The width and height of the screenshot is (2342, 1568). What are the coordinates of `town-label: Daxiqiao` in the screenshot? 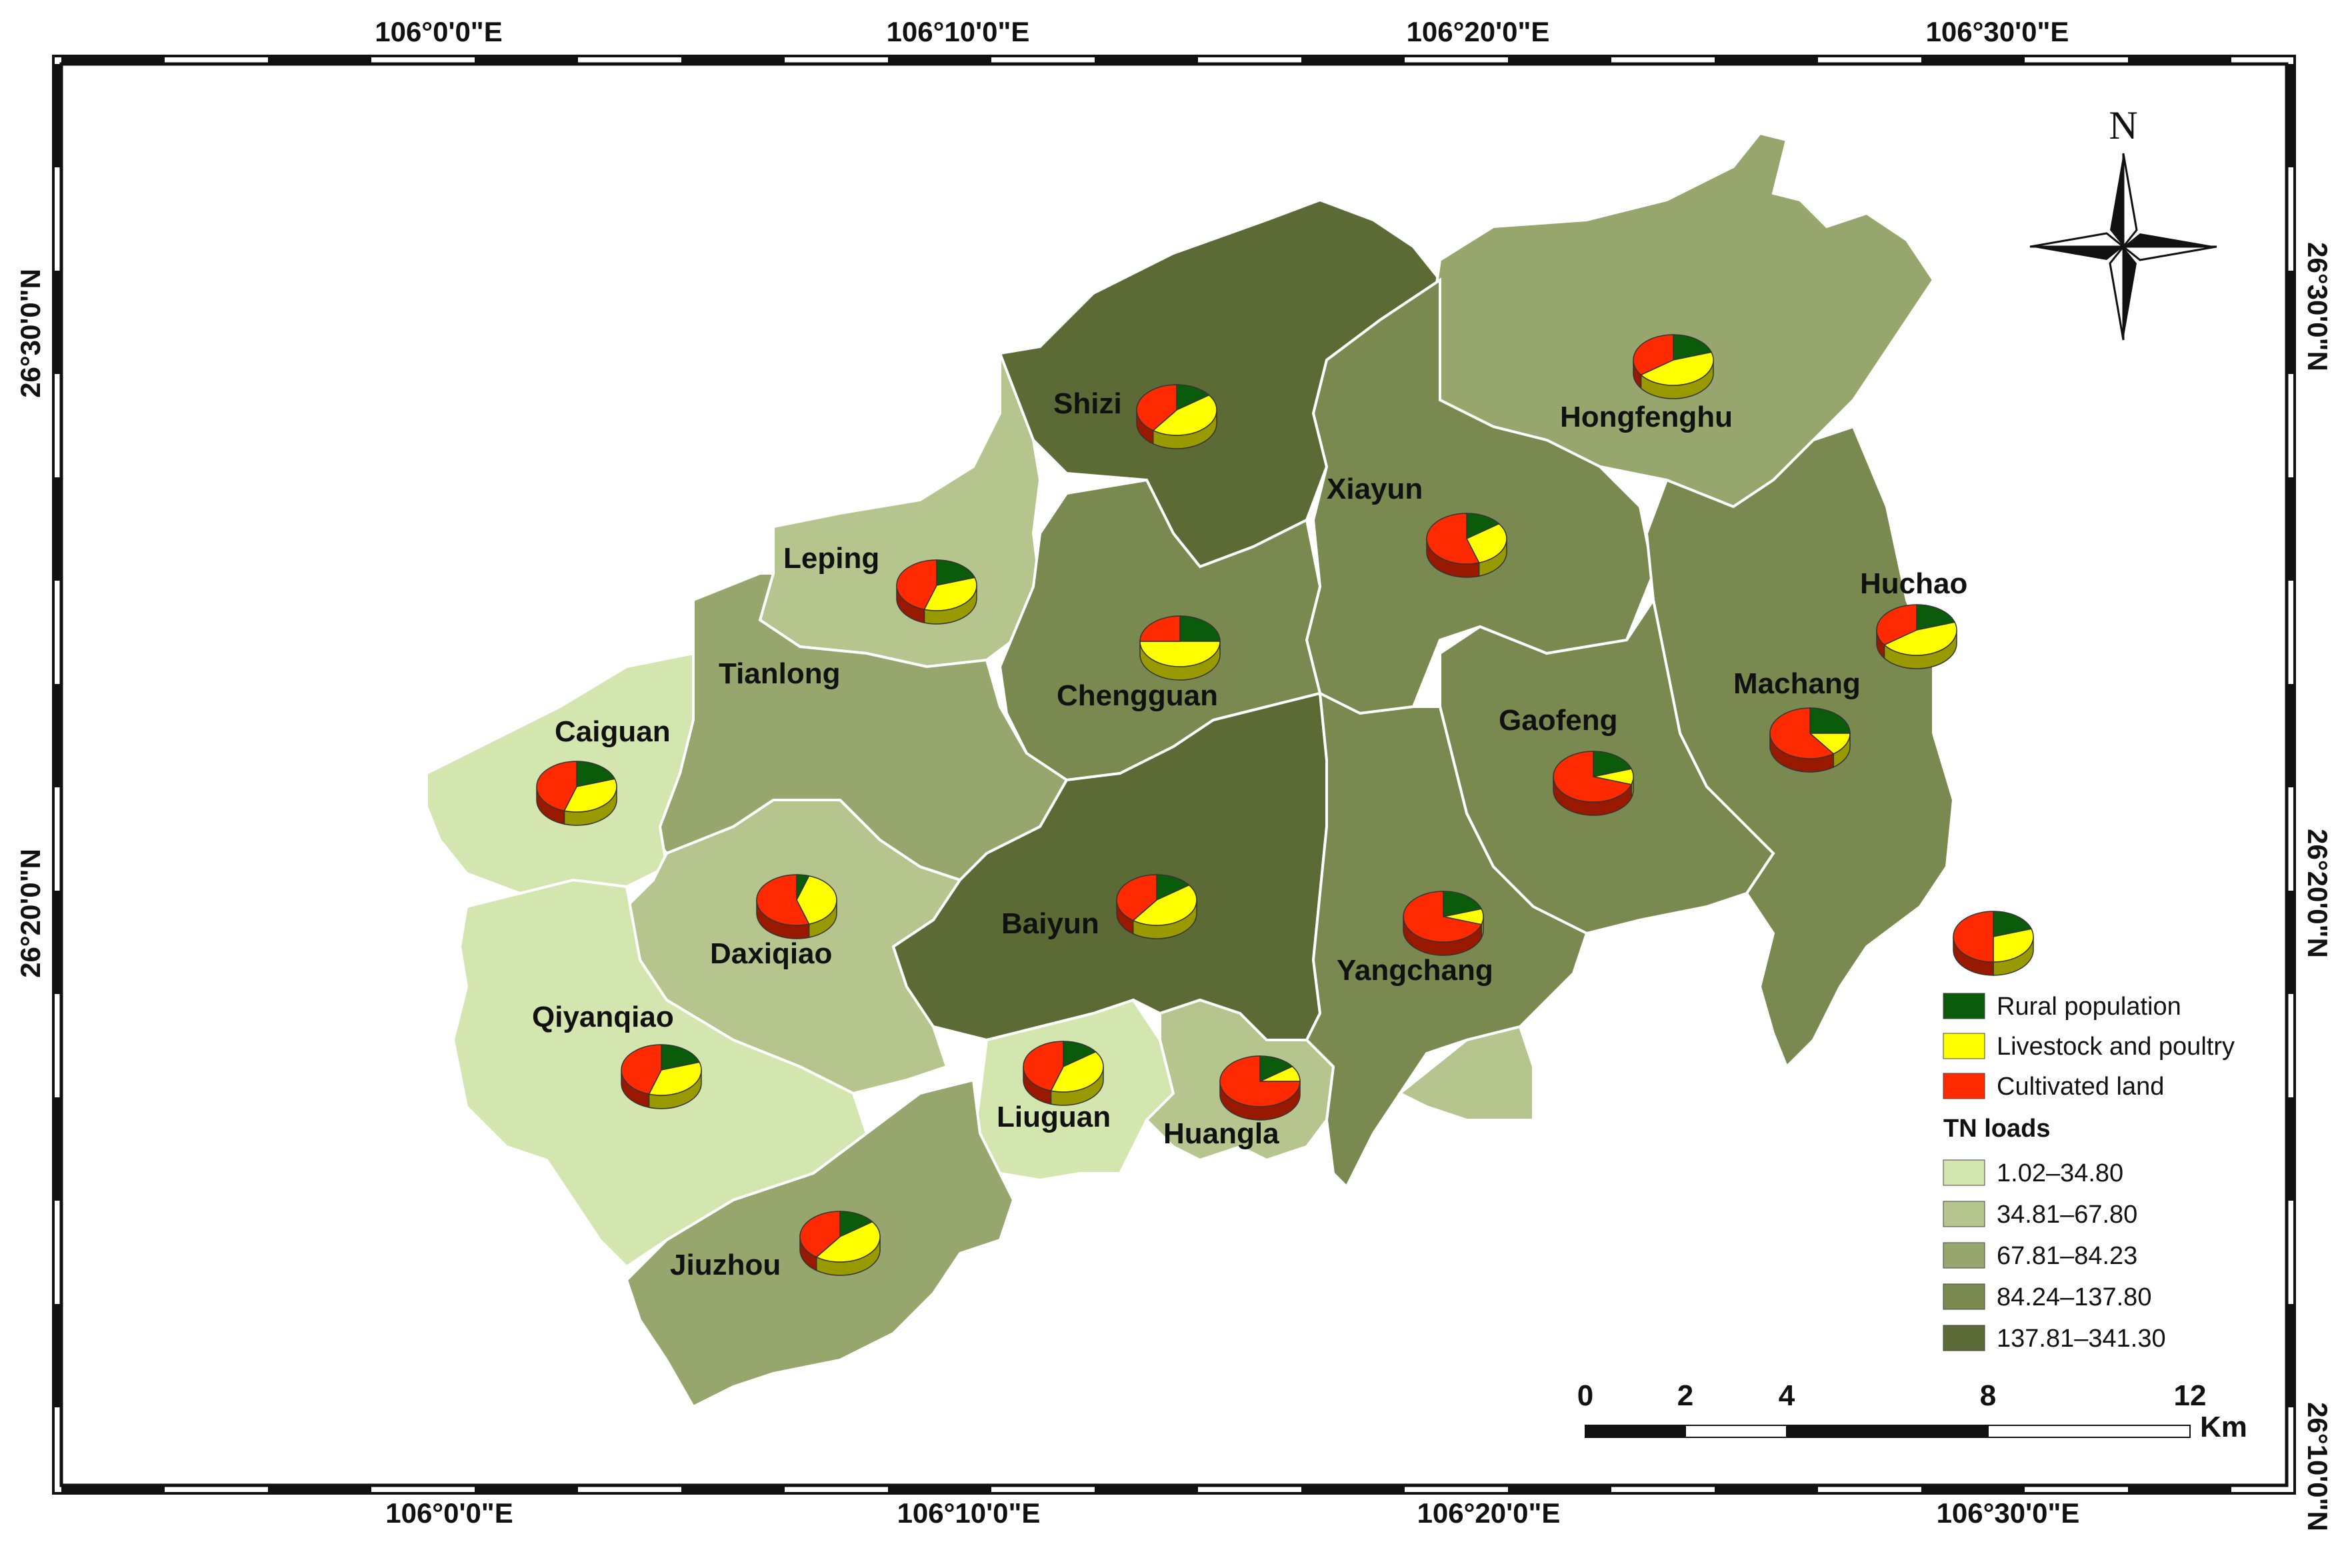 It's located at (771, 953).